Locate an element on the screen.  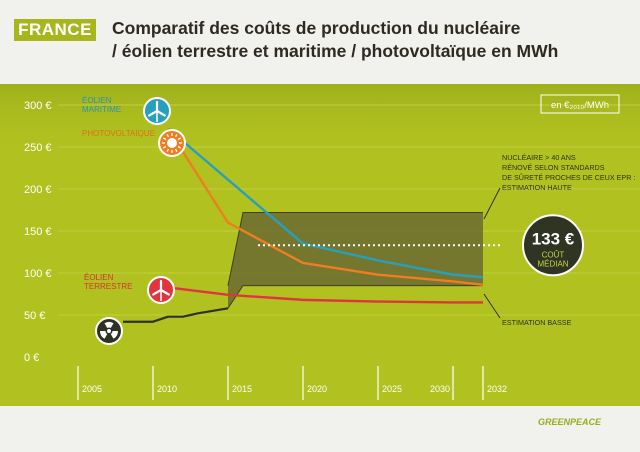
estimate-band-low-edge is located at coordinates (355, 297).